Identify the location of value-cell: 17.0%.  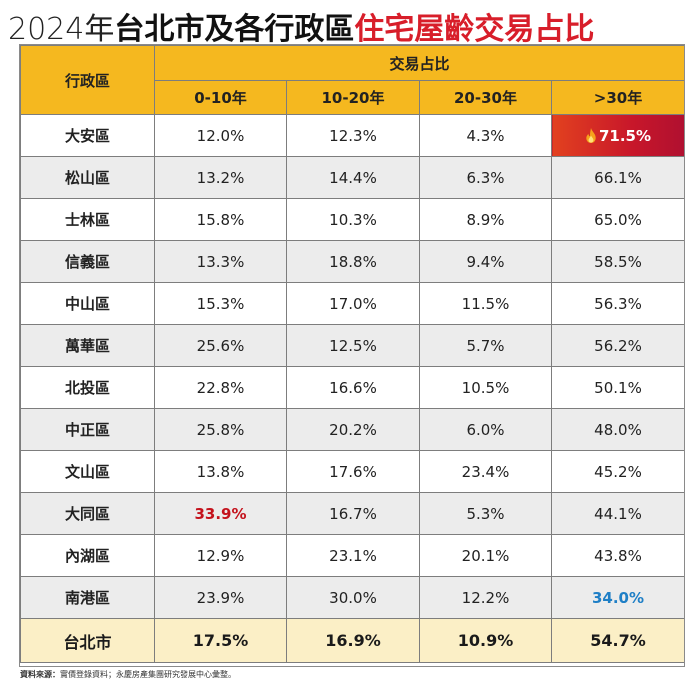
(353, 303).